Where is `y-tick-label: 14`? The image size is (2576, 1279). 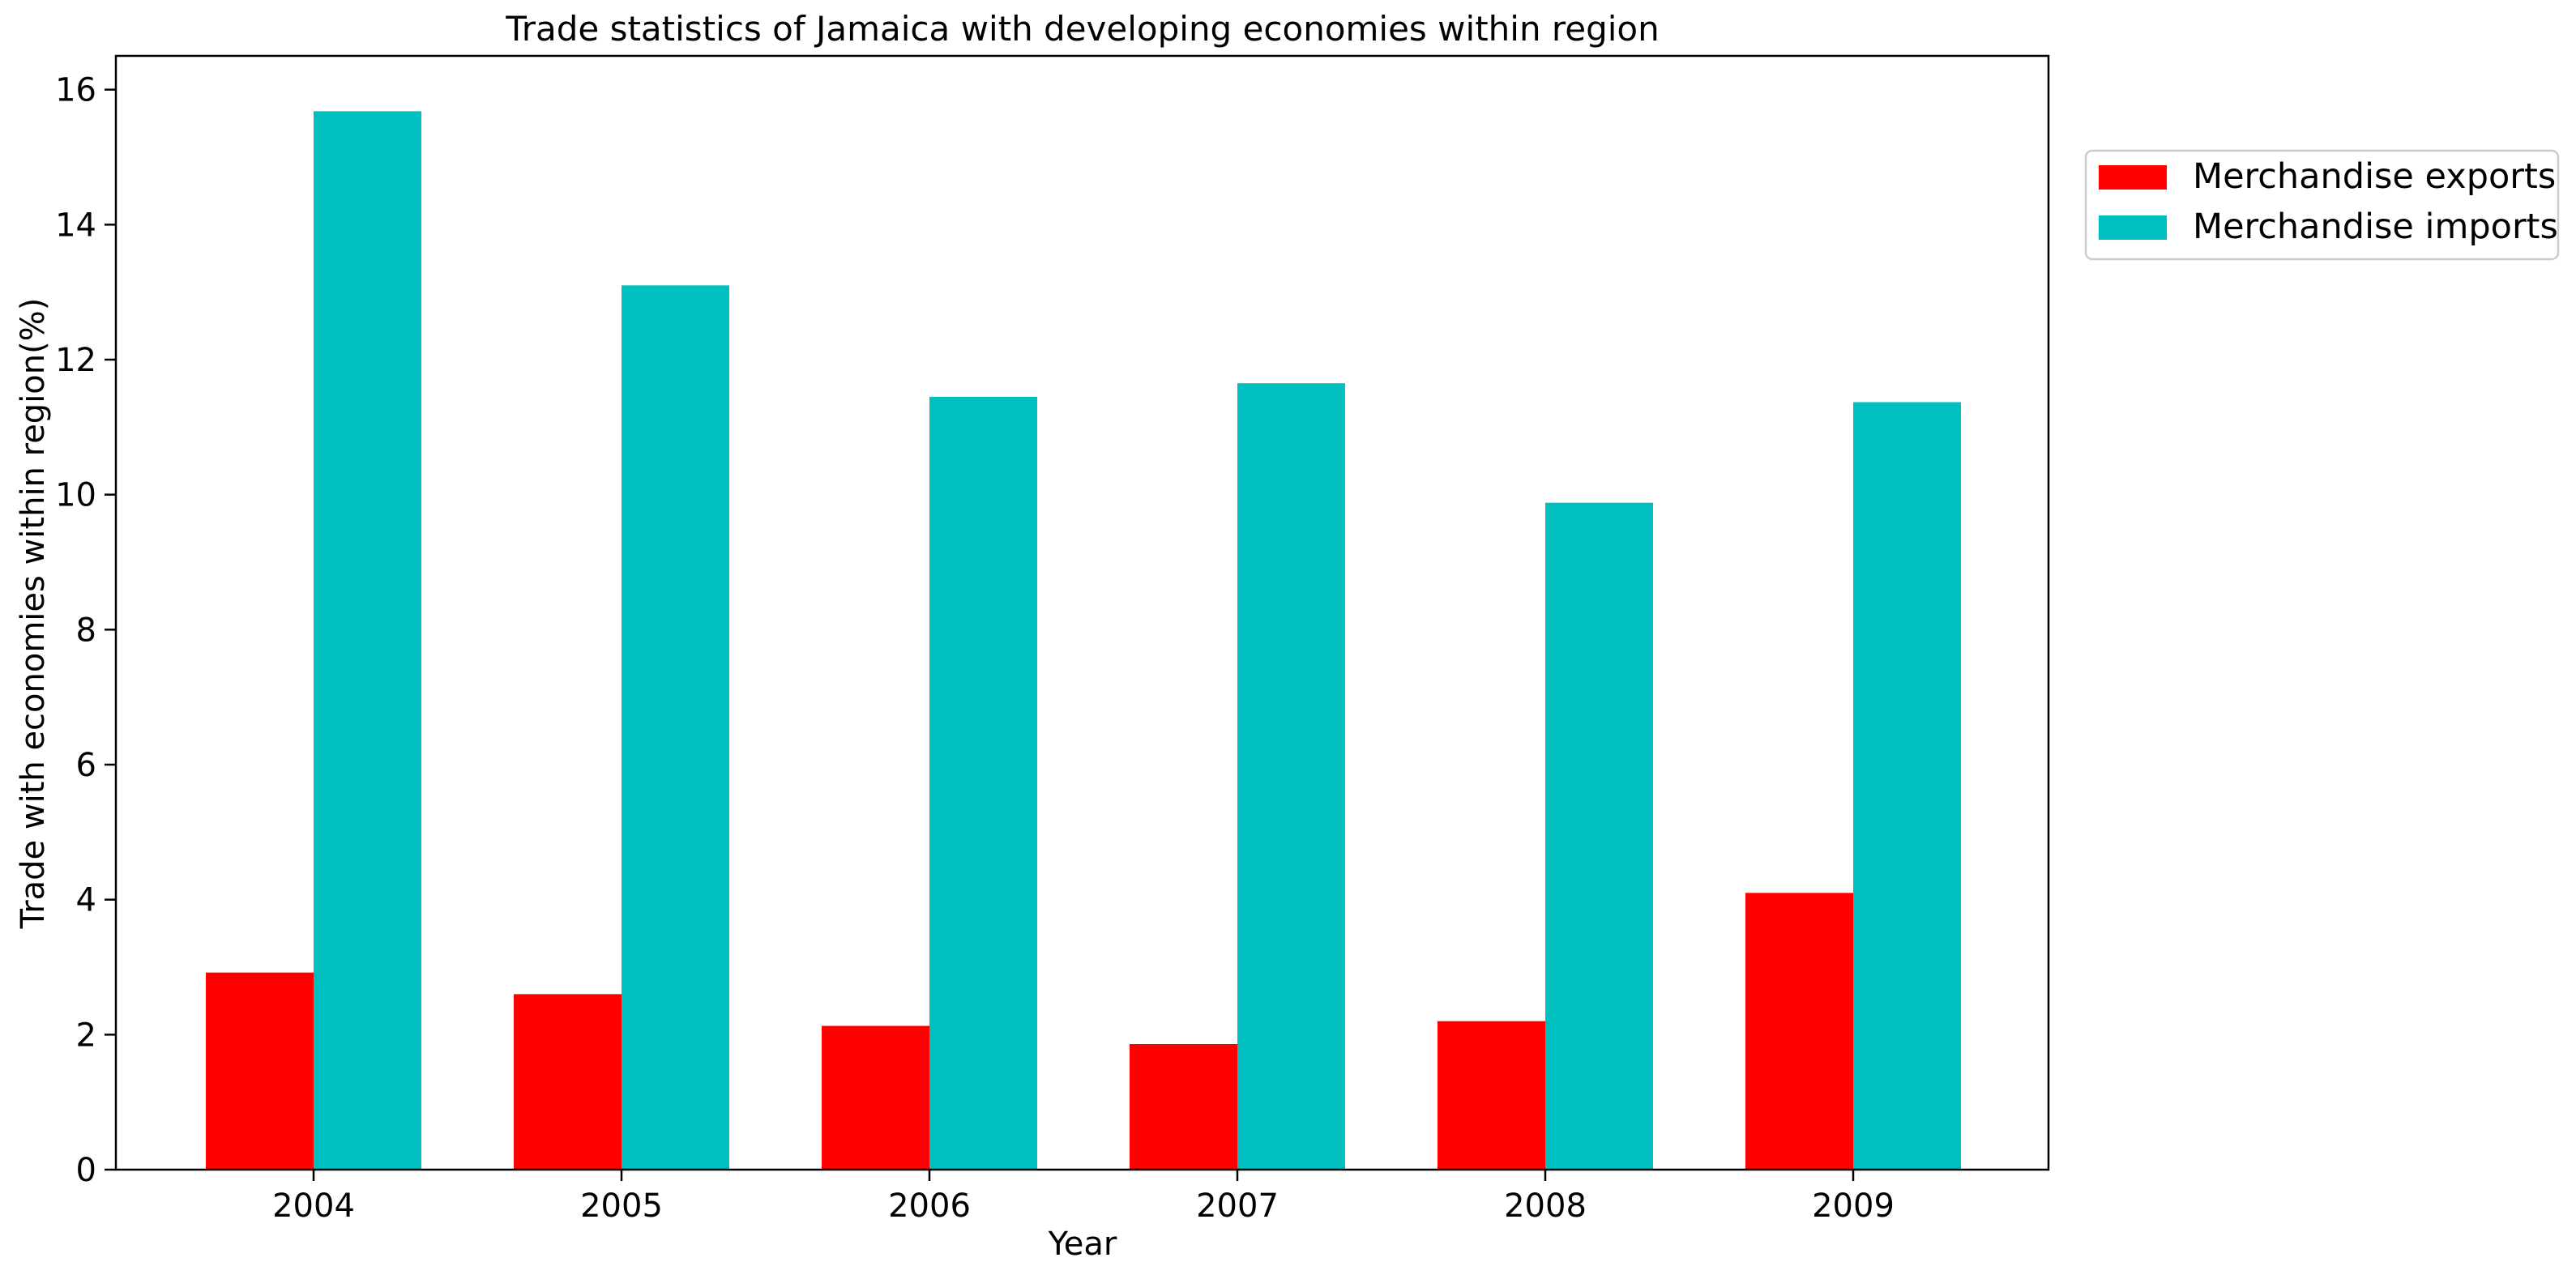 y-tick-label: 14 is located at coordinates (75, 225).